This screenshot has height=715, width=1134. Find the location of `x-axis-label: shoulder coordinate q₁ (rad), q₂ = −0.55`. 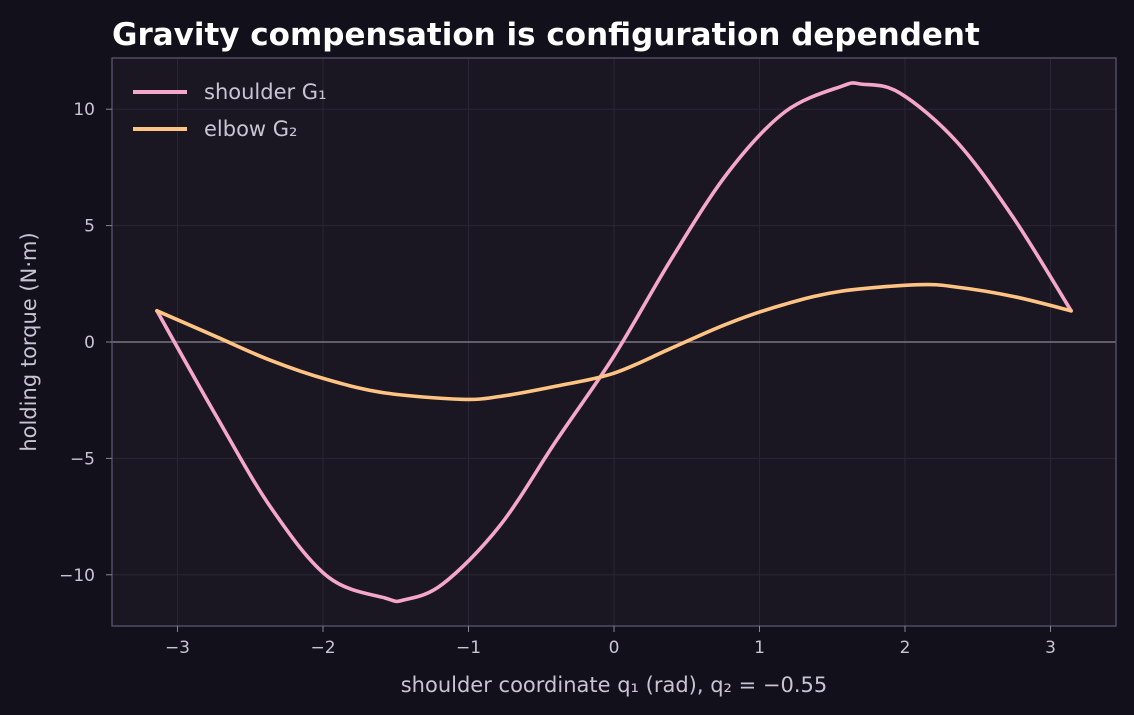

x-axis-label: shoulder coordinate q₁ (rad), q₂ = −0.55 is located at coordinates (614, 685).